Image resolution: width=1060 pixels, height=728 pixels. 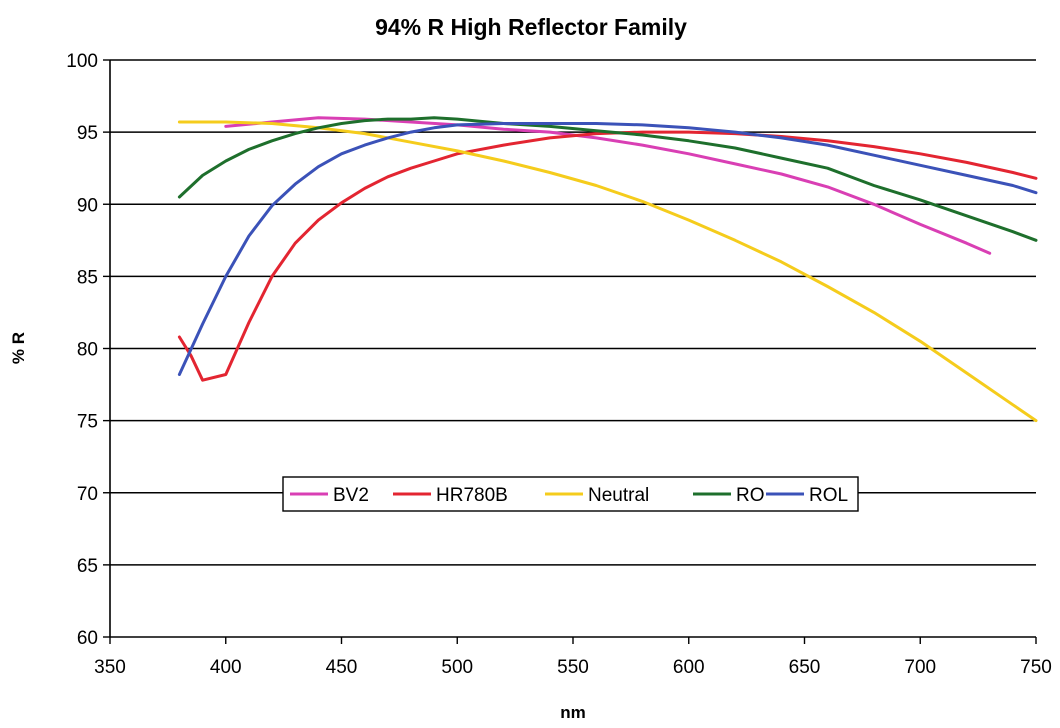 What do you see at coordinates (608, 185) in the screenshot?
I see `series-line-bv2` at bounding box center [608, 185].